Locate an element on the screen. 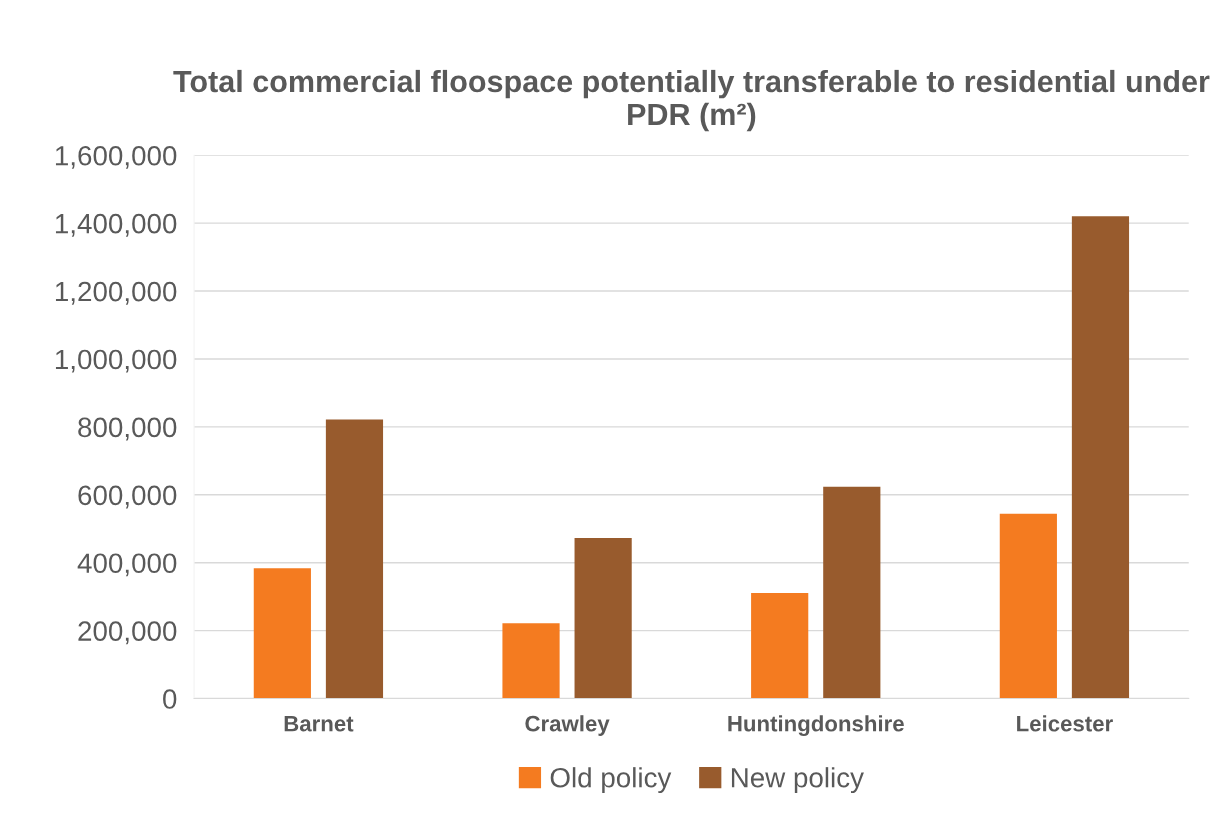 The image size is (1213, 817). x-tick-label: Barnet is located at coordinates (319, 724).